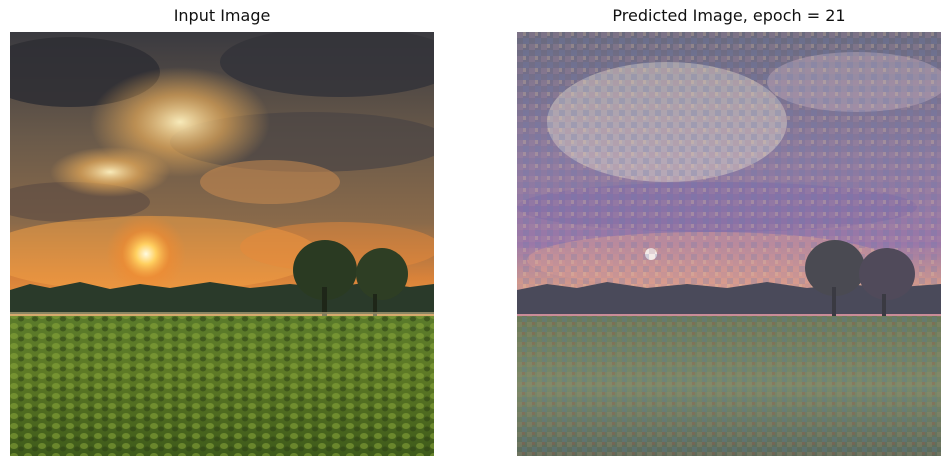  I want to click on predicted-image-title: Predicted Image, epoch = 21, so click(729, 15).